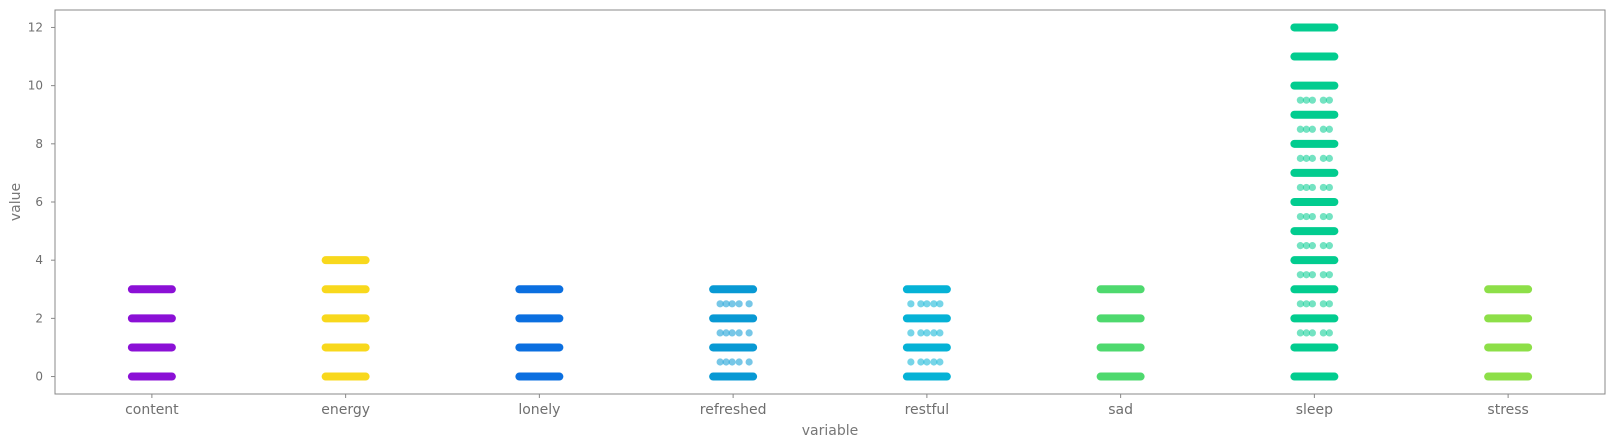 The width and height of the screenshot is (1614, 448). Describe the element at coordinates (35, 27) in the screenshot. I see `y-tick-label: 12` at that location.